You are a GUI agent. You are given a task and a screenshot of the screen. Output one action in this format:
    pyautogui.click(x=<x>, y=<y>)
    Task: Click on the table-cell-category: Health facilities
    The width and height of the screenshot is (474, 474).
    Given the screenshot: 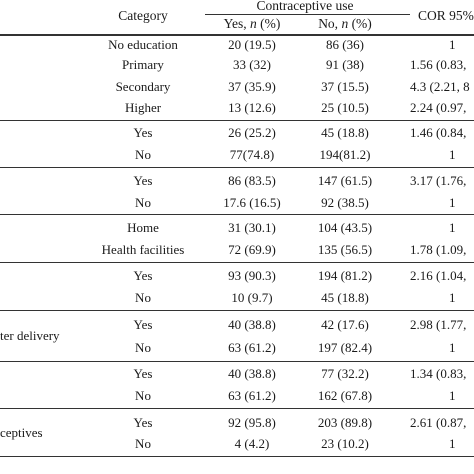 What is the action you would take?
    pyautogui.click(x=143, y=249)
    